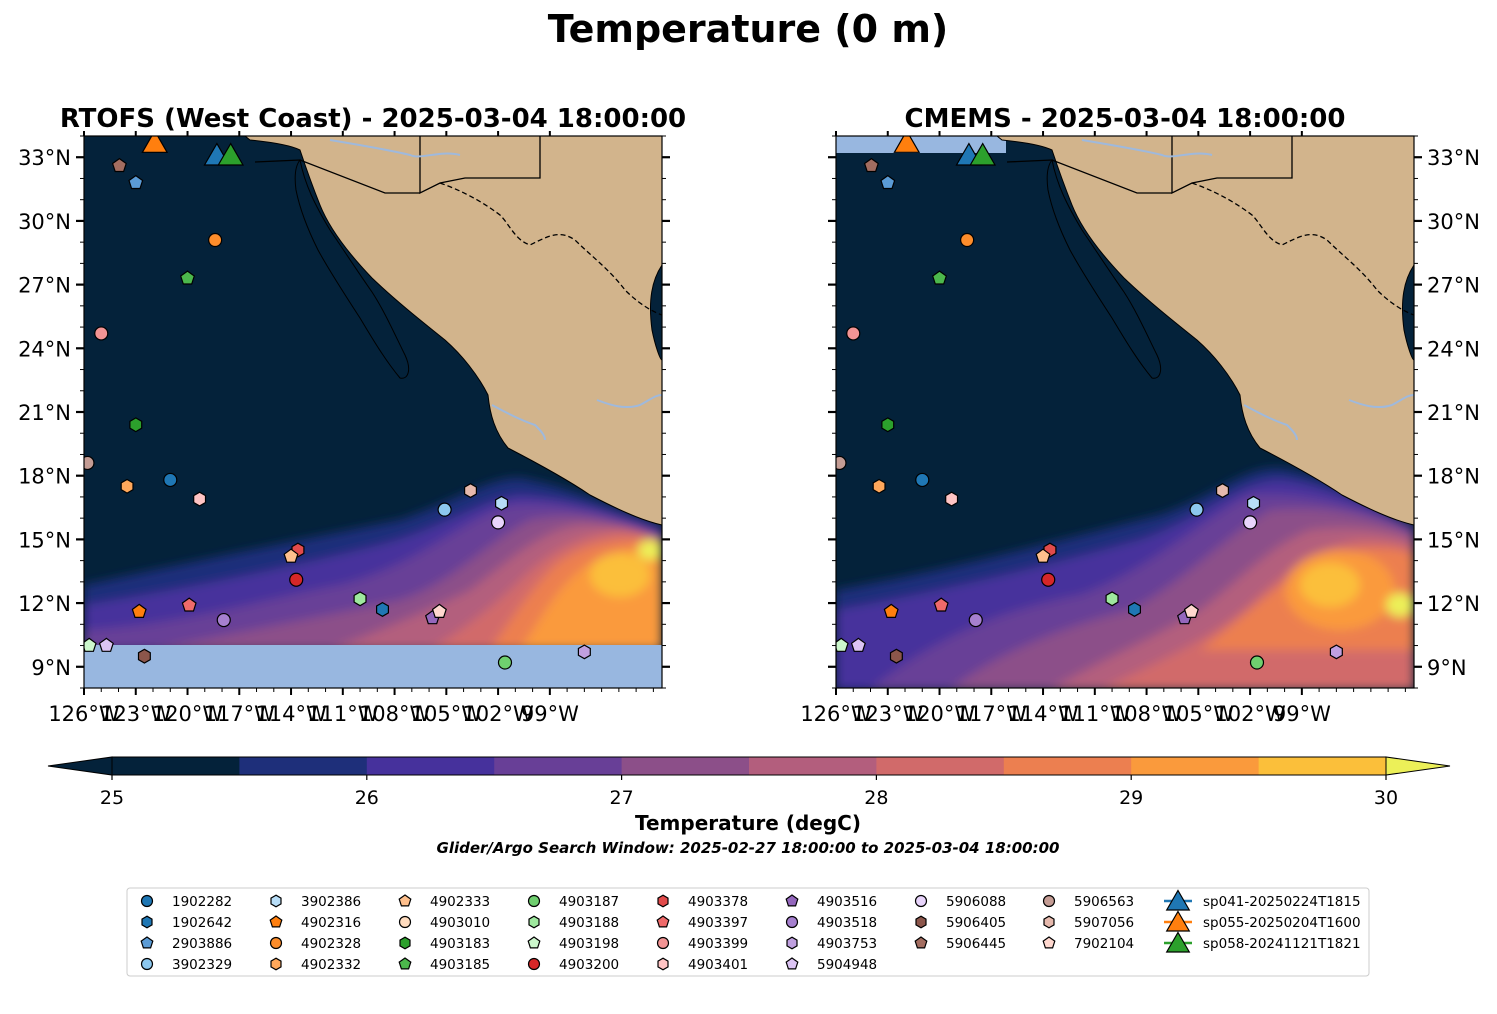  I want to click on y-tick-label: 30°N, so click(1453, 222).